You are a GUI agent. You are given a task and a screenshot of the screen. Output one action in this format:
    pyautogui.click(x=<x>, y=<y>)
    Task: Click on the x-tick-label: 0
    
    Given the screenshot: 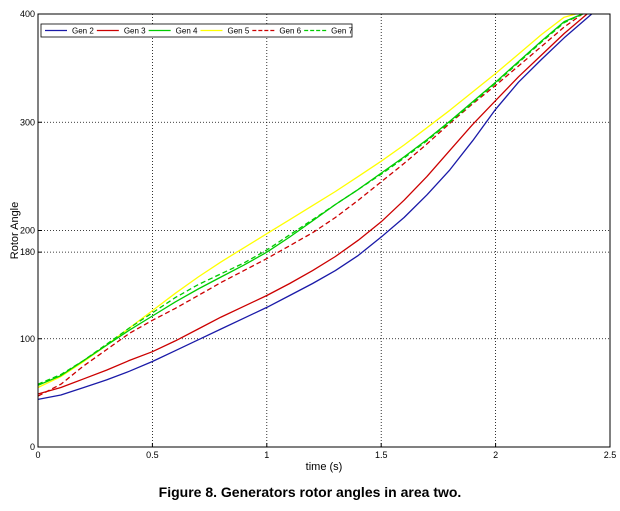 What is the action you would take?
    pyautogui.click(x=37, y=455)
    